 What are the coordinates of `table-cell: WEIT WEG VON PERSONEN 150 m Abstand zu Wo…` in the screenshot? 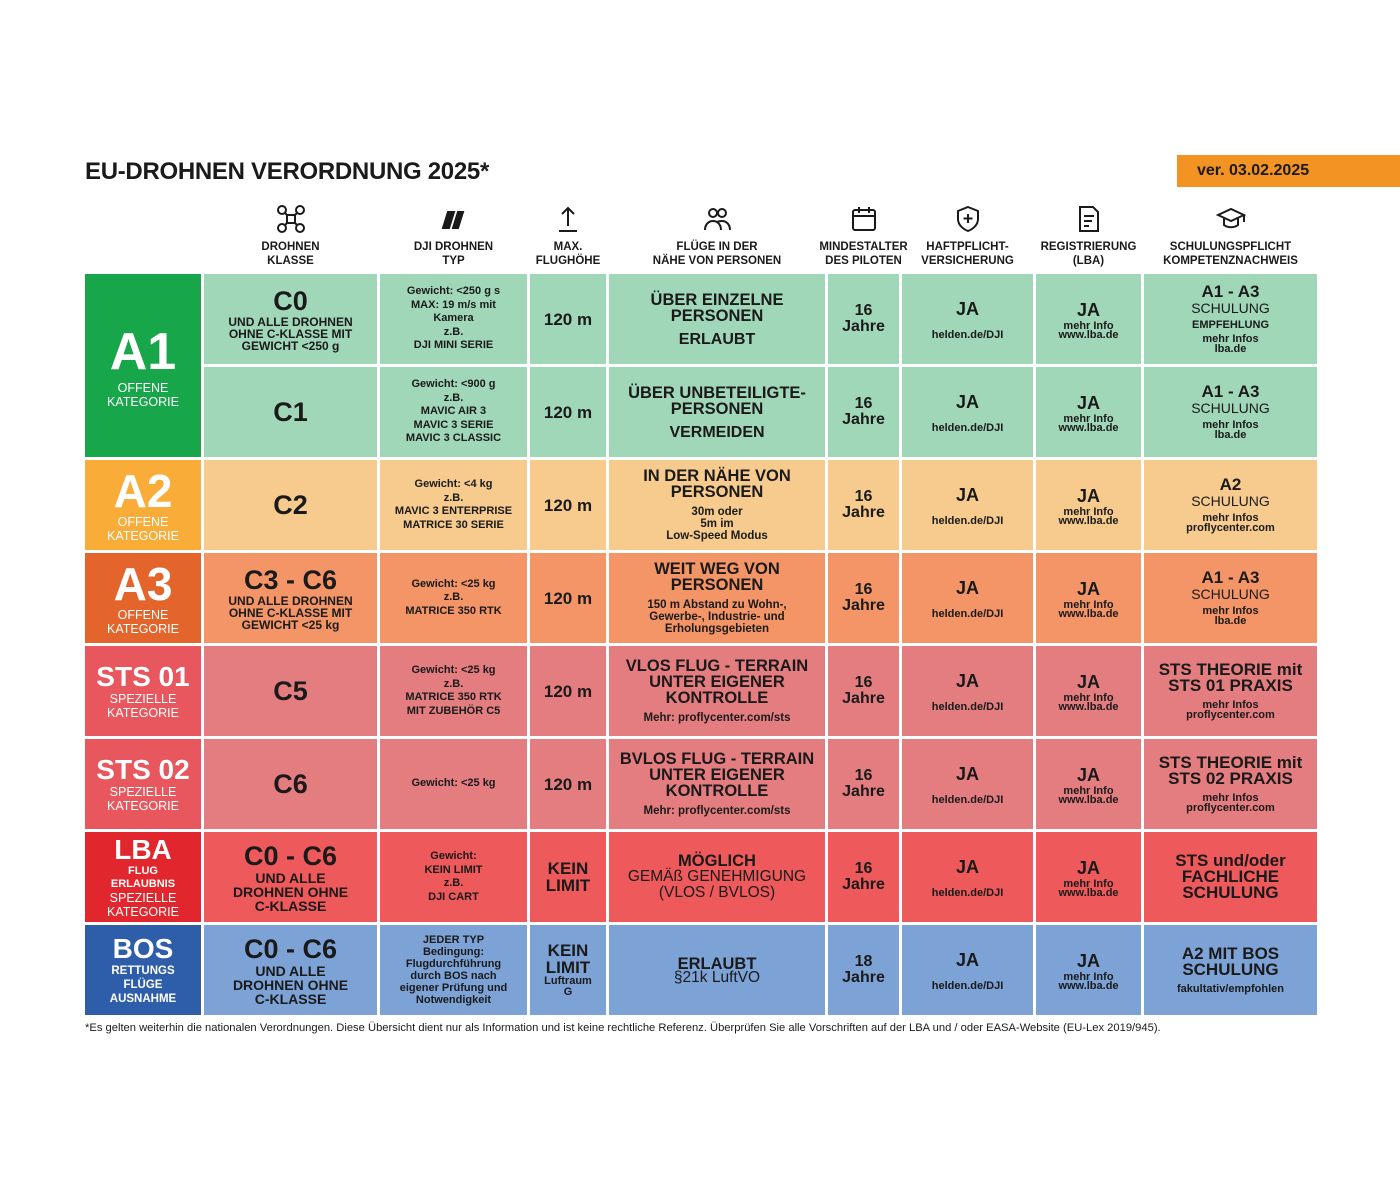 It's located at (717, 598).